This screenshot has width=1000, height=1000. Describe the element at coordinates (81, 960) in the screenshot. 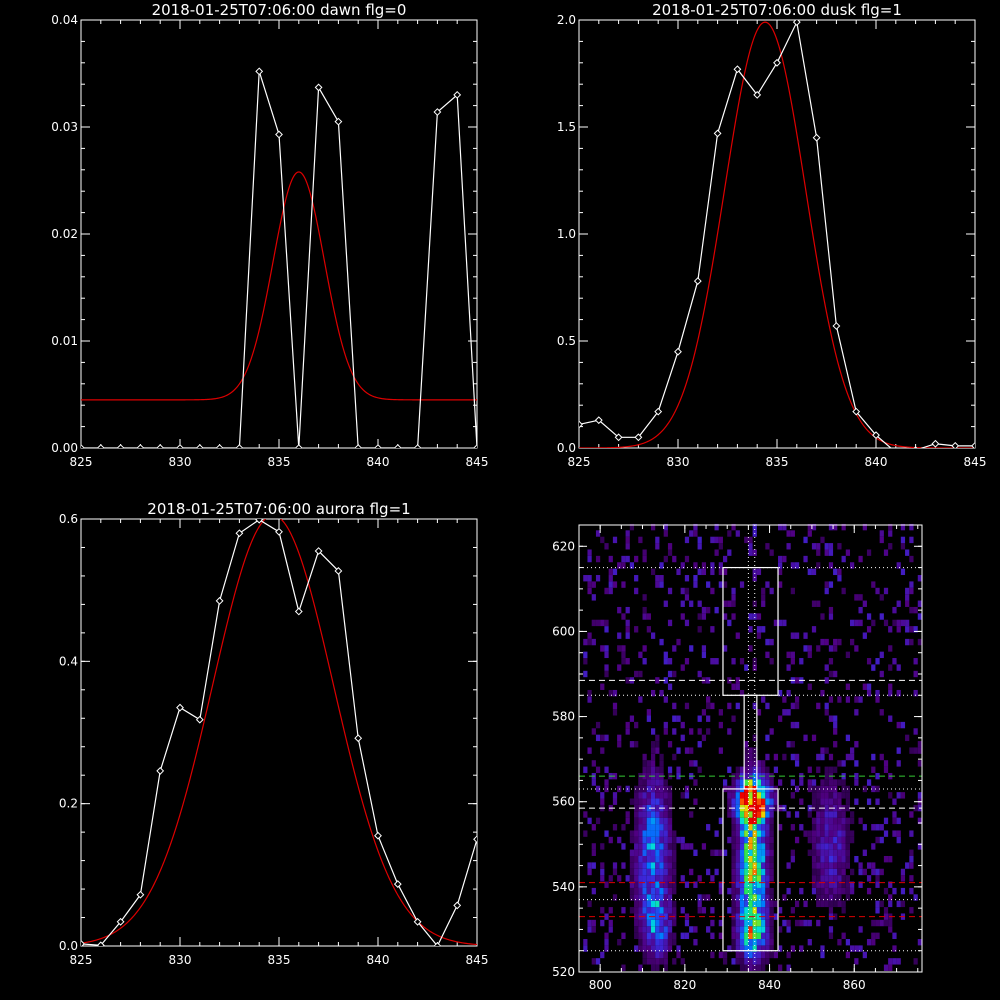

I see `aurora-xtick-label: 825` at that location.